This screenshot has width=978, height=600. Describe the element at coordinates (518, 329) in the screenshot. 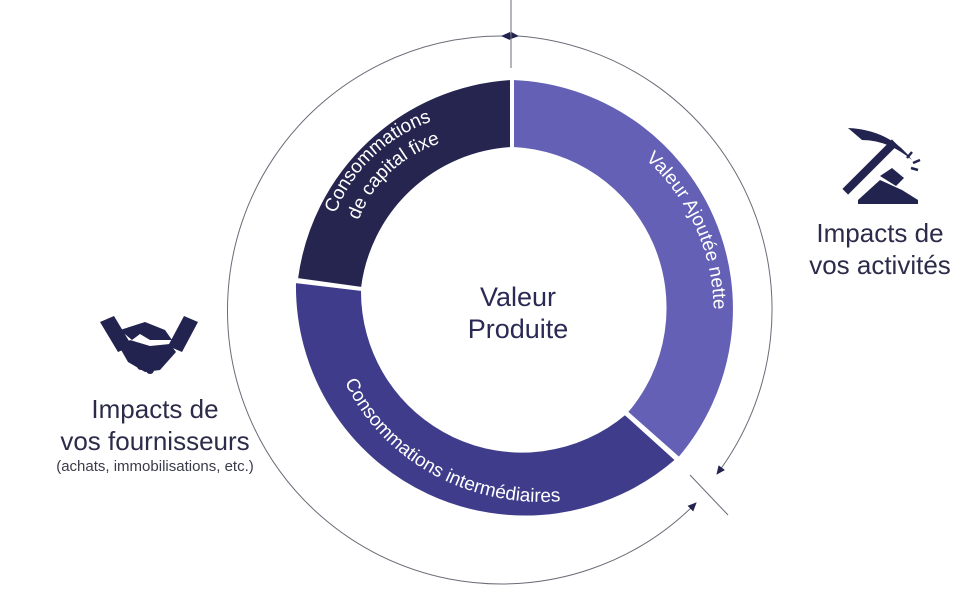

I see `center-label-line2: Produite` at that location.